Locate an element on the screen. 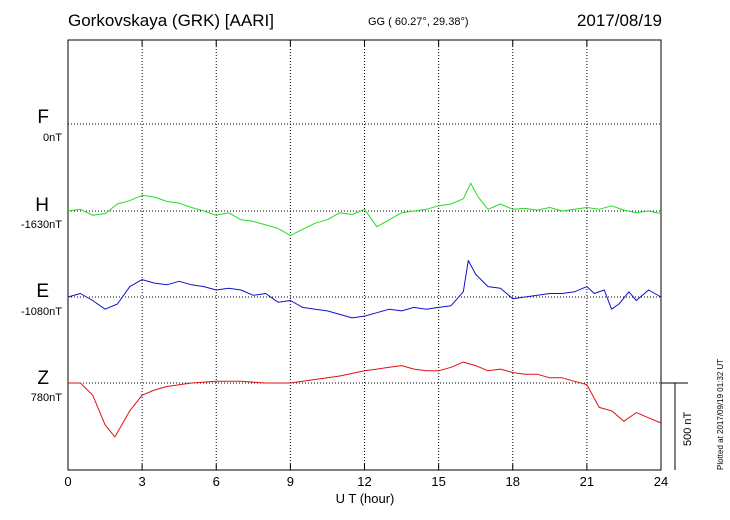 The width and height of the screenshot is (730, 520). x-tick-label: 6 is located at coordinates (216, 481).